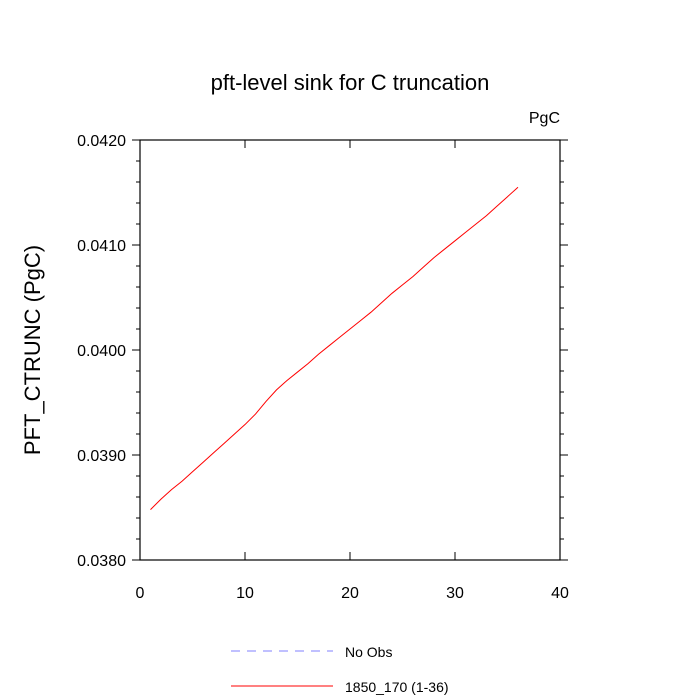 The image size is (700, 700). Describe the element at coordinates (560, 593) in the screenshot. I see `x-tick-label: 40` at that location.